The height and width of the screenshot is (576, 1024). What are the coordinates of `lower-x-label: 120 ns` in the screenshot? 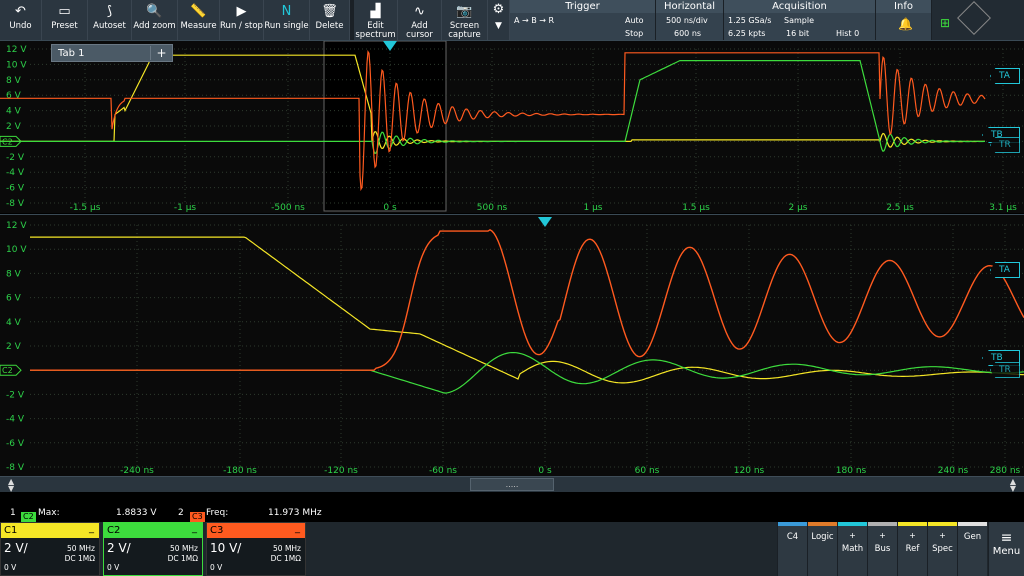 It's located at (749, 471).